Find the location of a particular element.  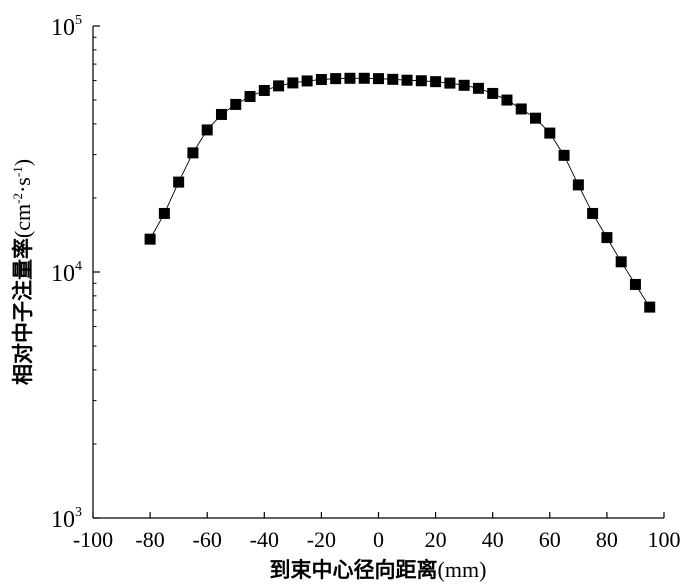

y-tick-label: 10³ is located at coordinates (66, 519).